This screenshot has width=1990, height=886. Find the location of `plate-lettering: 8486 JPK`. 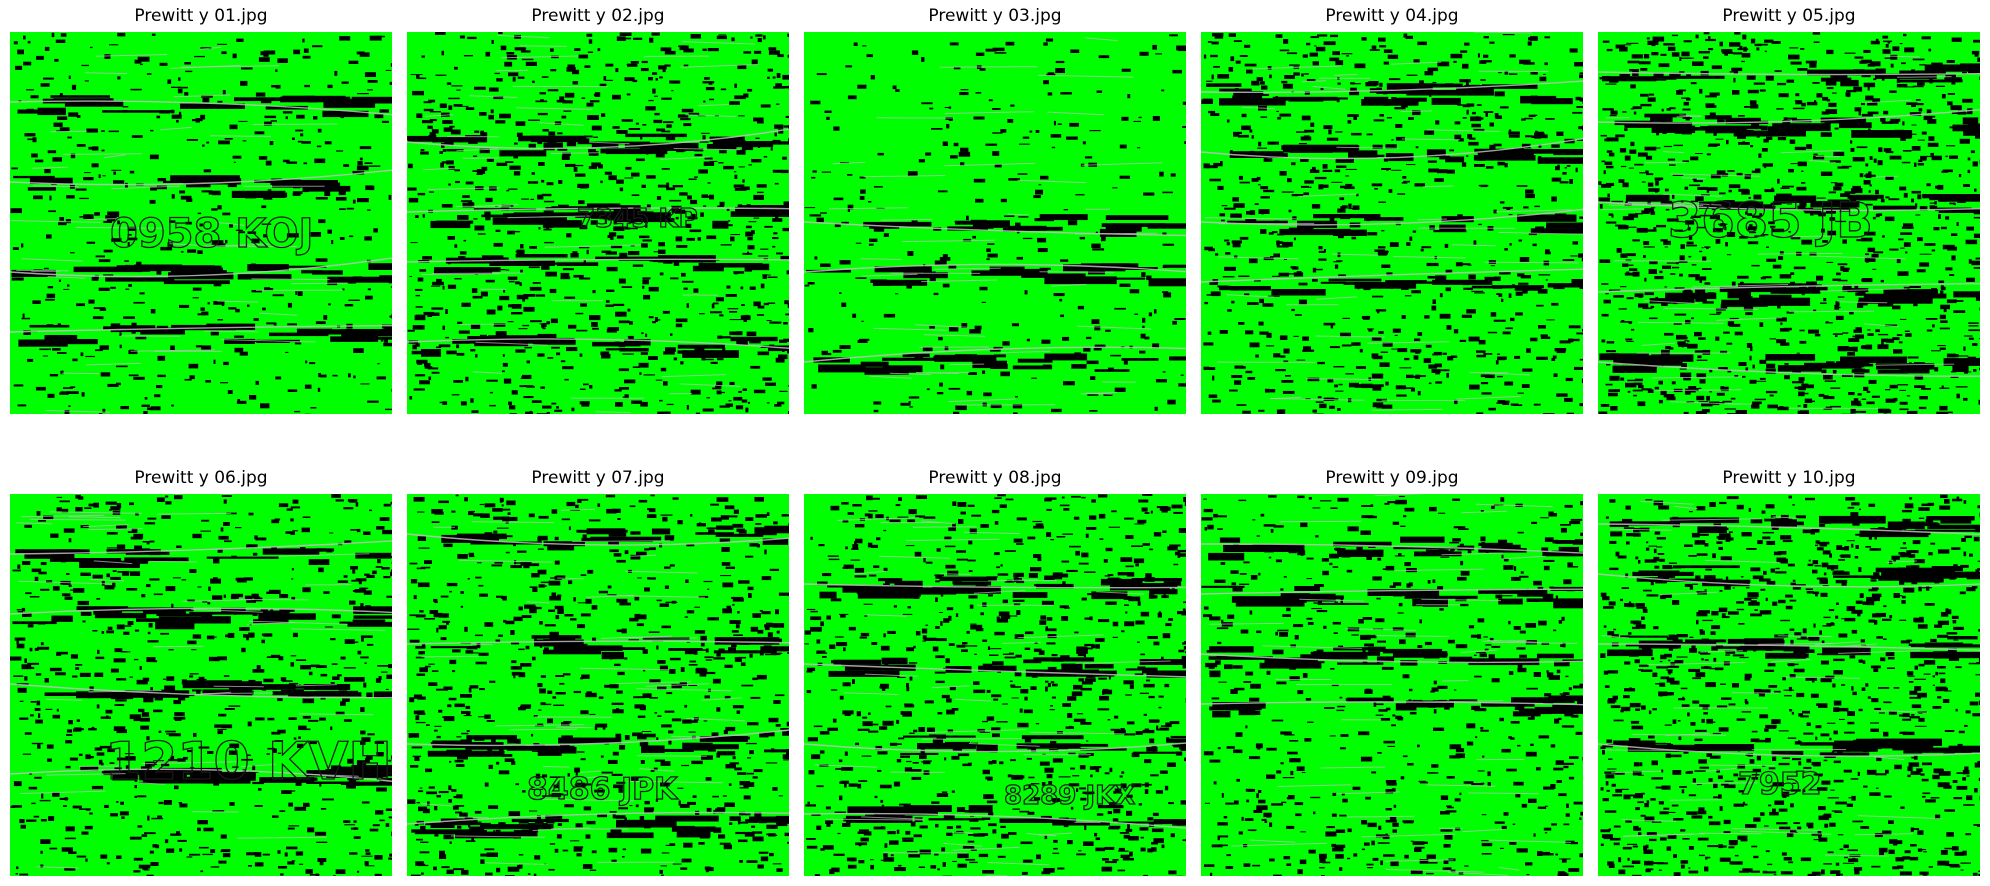

plate-lettering: 8486 JPK is located at coordinates (603, 789).